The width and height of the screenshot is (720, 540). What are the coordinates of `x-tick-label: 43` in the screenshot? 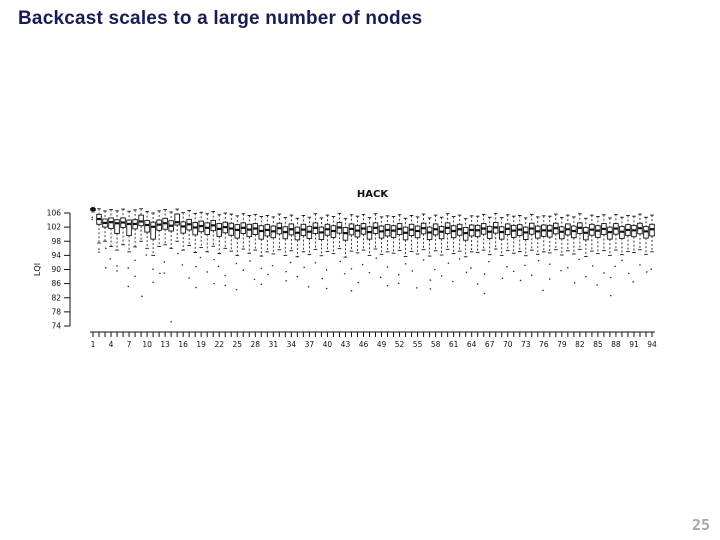 It's located at (346, 344).